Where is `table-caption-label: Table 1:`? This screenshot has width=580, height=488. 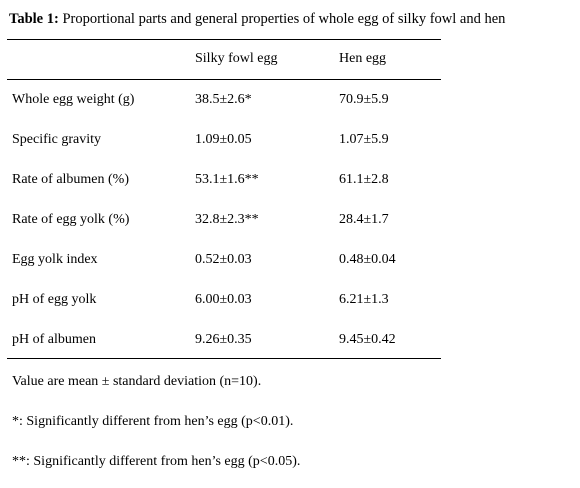 table-caption-label: Table 1: is located at coordinates (34, 19).